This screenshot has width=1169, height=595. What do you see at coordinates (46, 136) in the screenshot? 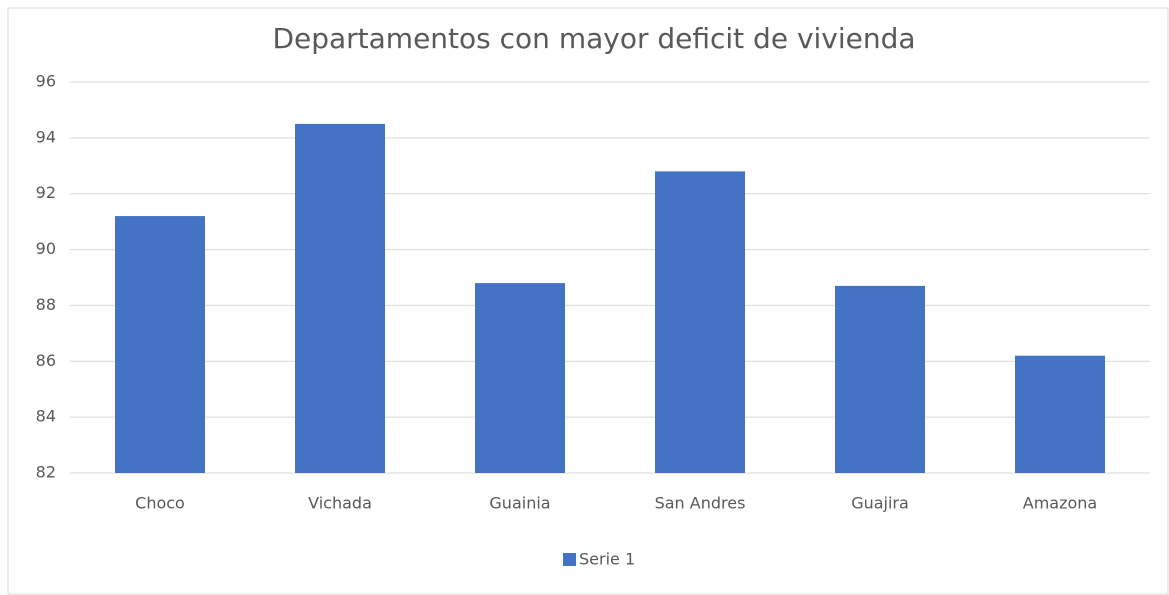
I see `y-tick-label: 94` at bounding box center [46, 136].